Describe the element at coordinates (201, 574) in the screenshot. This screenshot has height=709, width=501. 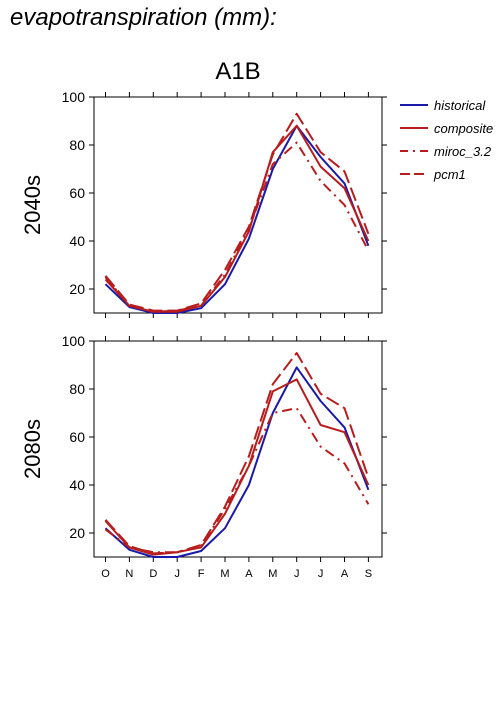
I see `x-tick-label: F` at that location.